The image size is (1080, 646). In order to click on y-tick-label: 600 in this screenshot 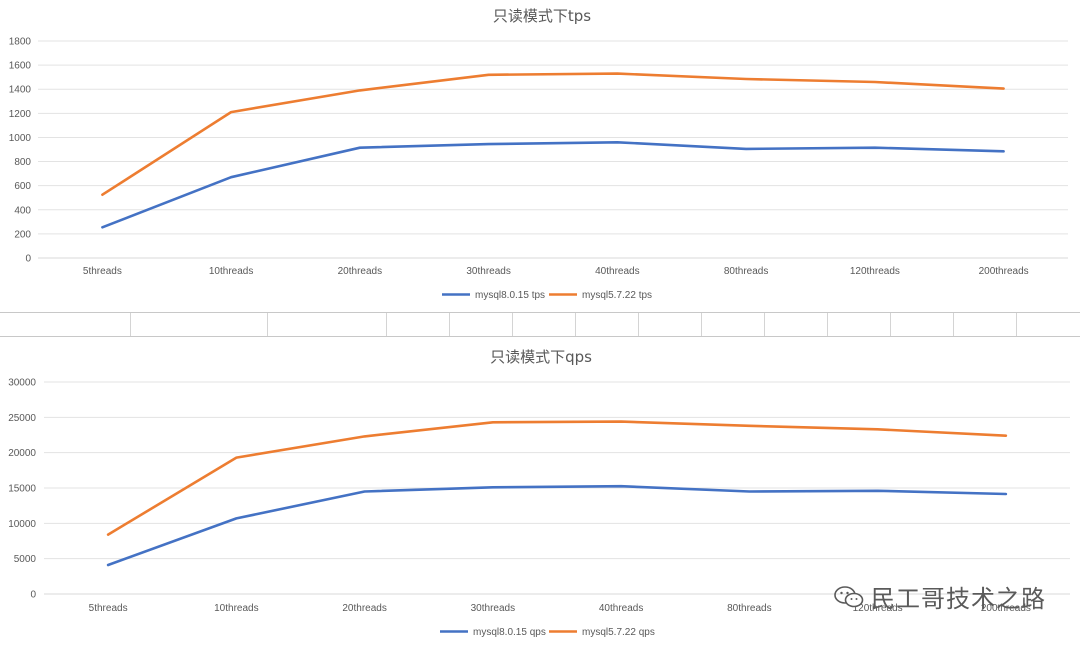, I will do `click(22, 186)`.